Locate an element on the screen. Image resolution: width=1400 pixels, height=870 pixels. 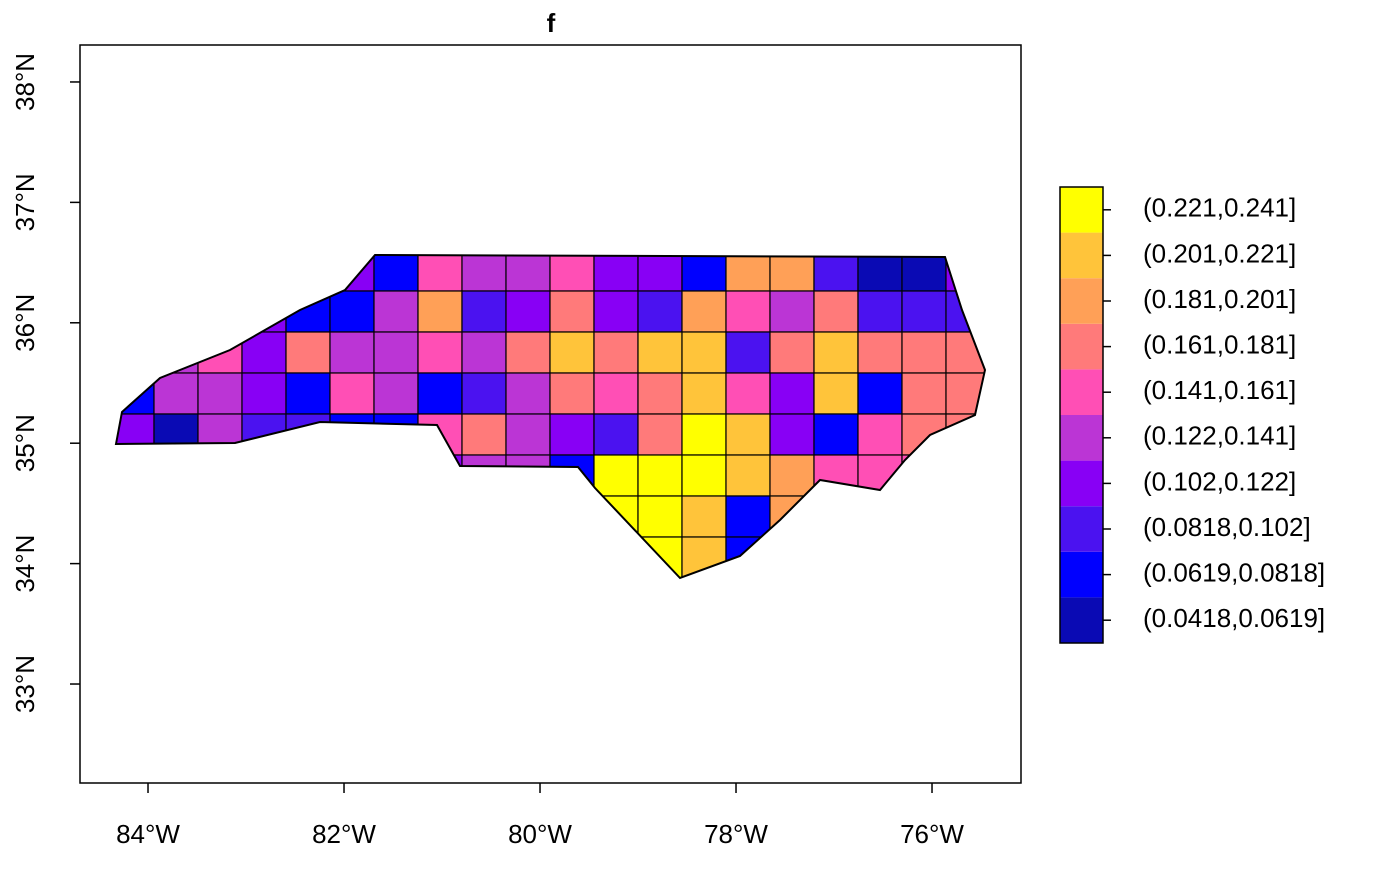
legend-label: (0.0818,0.102] is located at coordinates (1227, 527).